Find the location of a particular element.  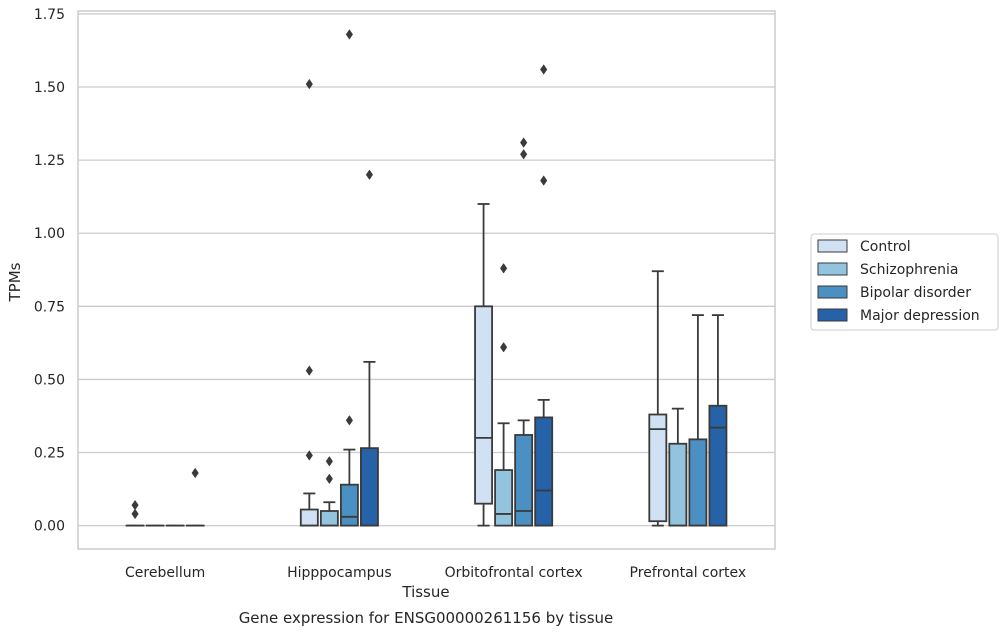

y-tick-label: 1.00 is located at coordinates (49, 234).